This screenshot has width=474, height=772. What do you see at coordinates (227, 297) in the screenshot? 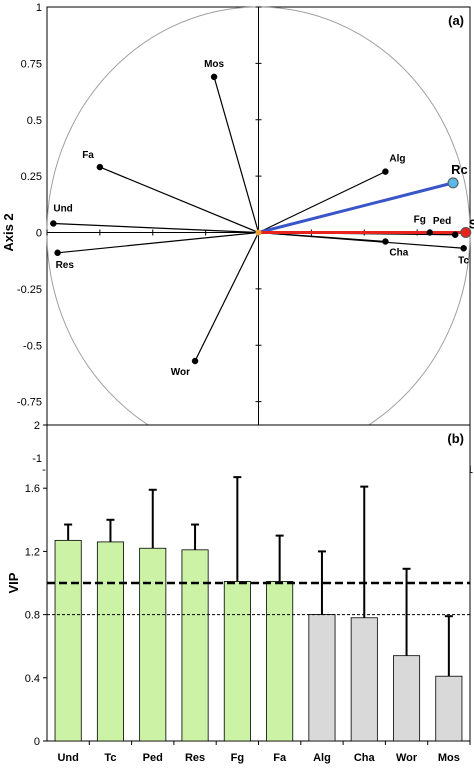
I see `vector-wor` at bounding box center [227, 297].